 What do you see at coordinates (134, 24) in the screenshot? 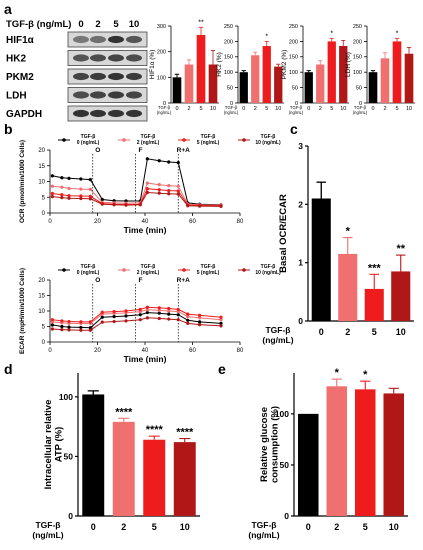
I see `lane-label: 10` at bounding box center [134, 24].